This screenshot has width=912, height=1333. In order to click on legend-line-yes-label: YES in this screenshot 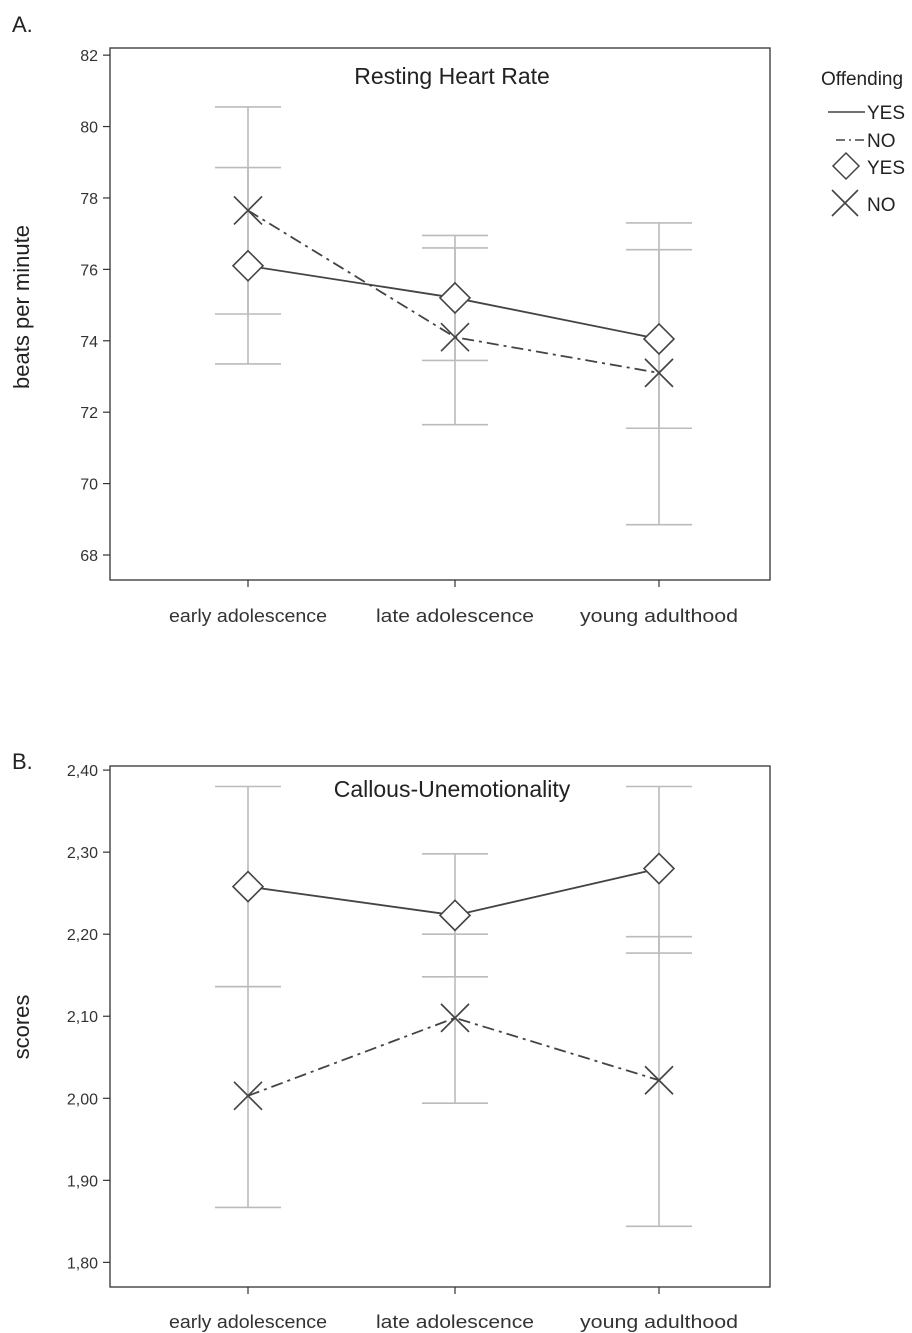, I will do `click(886, 113)`.